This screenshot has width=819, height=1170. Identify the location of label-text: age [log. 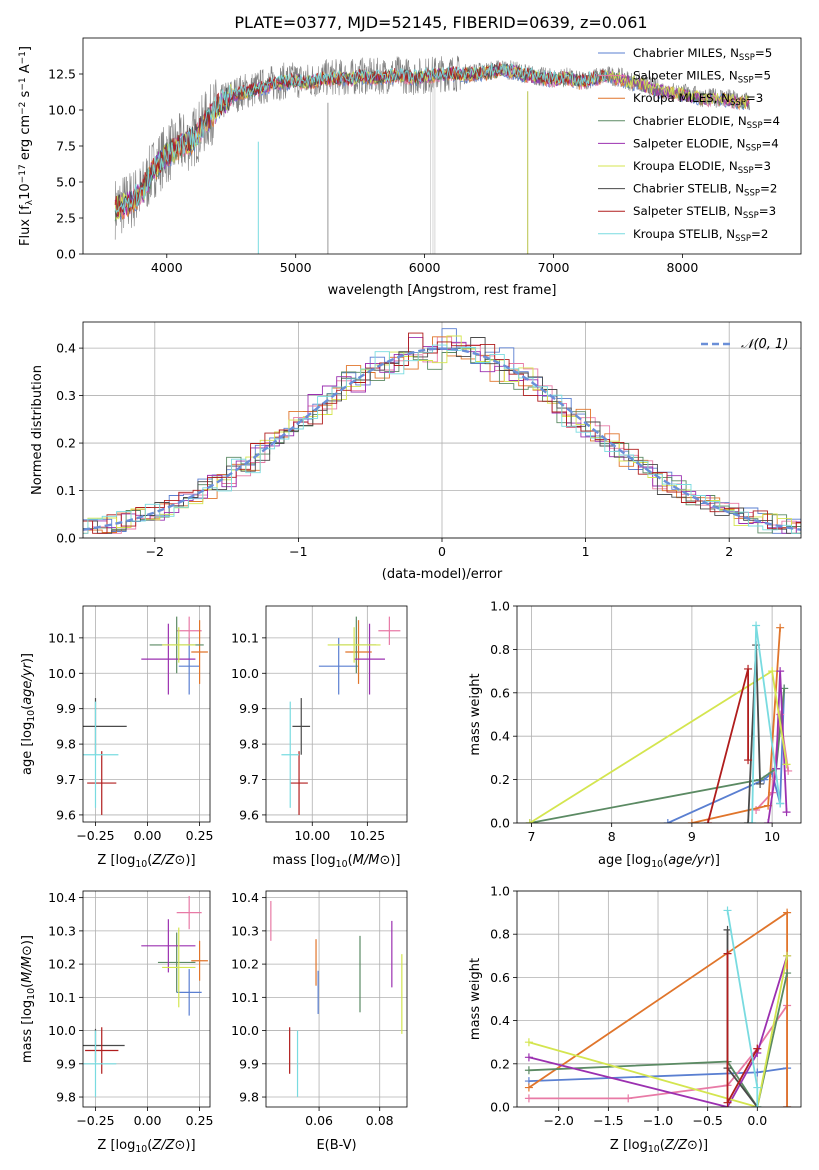
(27, 748).